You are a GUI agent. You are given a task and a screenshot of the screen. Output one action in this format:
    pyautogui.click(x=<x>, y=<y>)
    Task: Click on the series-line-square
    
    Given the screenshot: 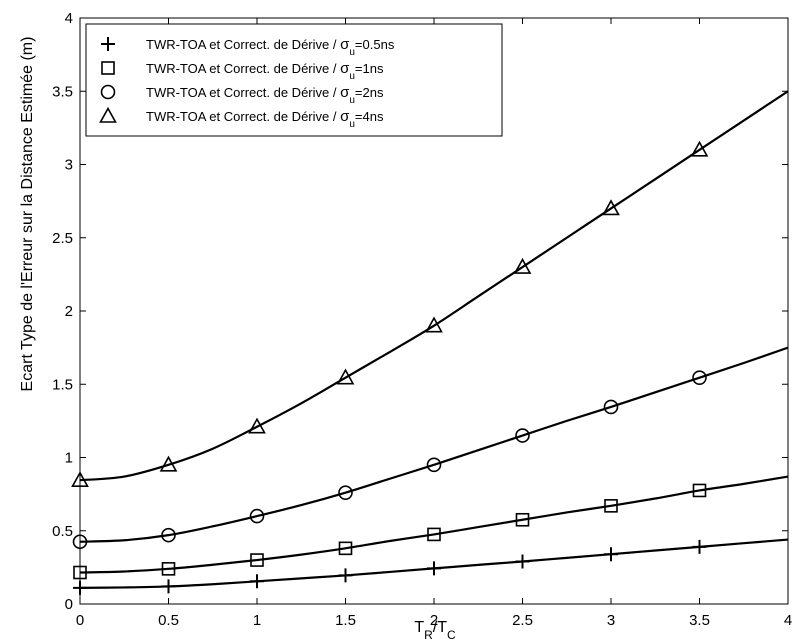 What is the action you would take?
    pyautogui.click(x=434, y=524)
    